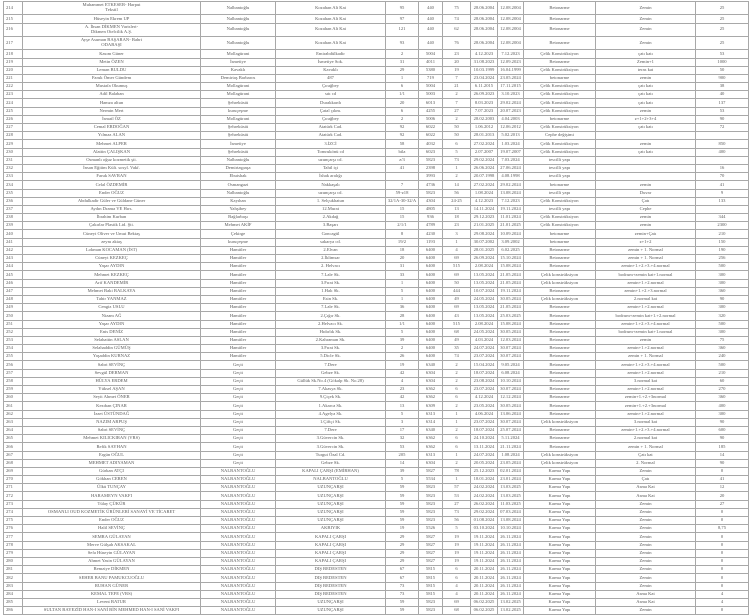  Describe the element at coordinates (330, 529) in the screenshot. I see `street-cell: AKBIYIK` at that location.